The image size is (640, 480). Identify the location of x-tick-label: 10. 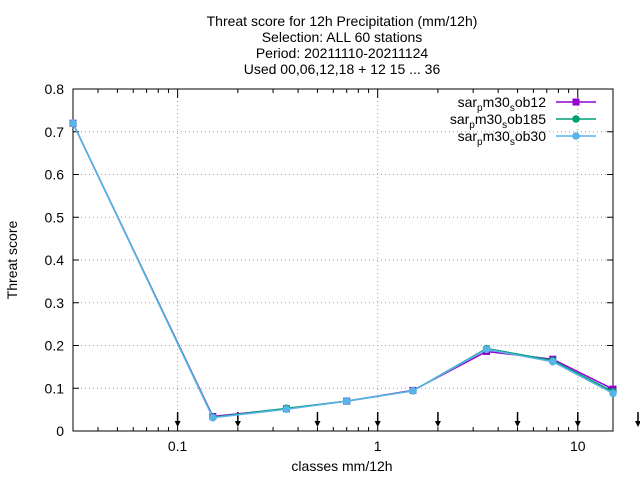
(578, 446).